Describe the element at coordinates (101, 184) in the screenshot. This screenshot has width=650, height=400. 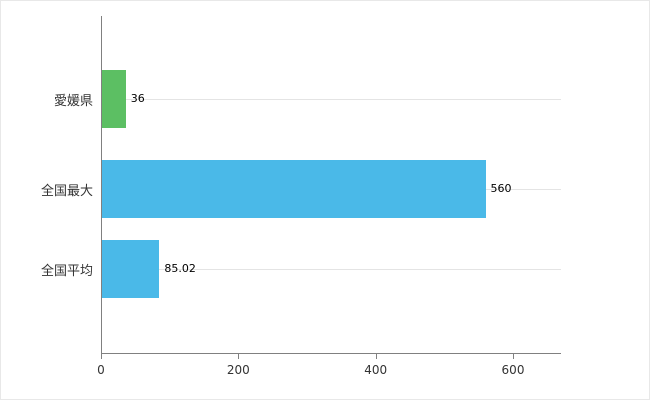
I see `y-axis-line` at that location.